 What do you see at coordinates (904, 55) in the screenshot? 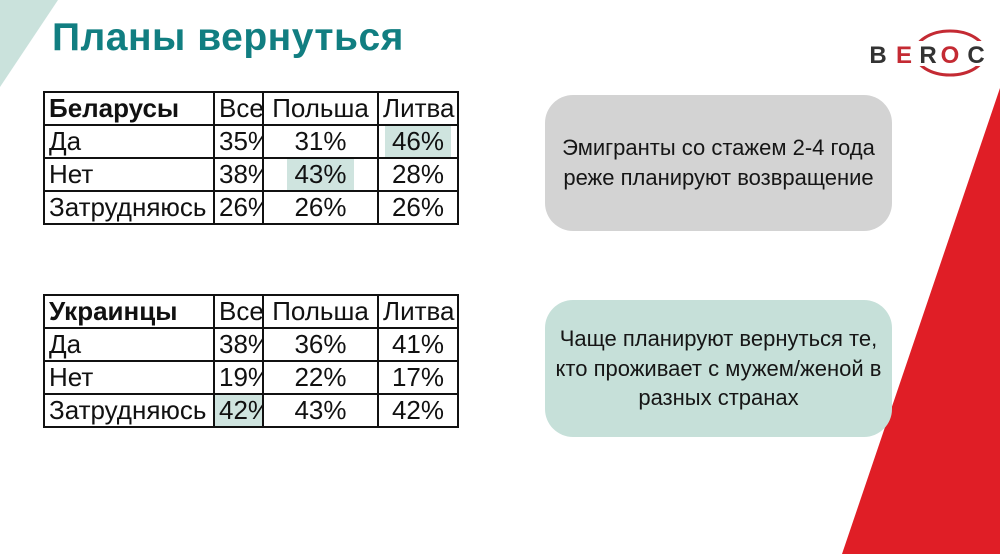
I see `logo-letter-e: E` at bounding box center [904, 55].